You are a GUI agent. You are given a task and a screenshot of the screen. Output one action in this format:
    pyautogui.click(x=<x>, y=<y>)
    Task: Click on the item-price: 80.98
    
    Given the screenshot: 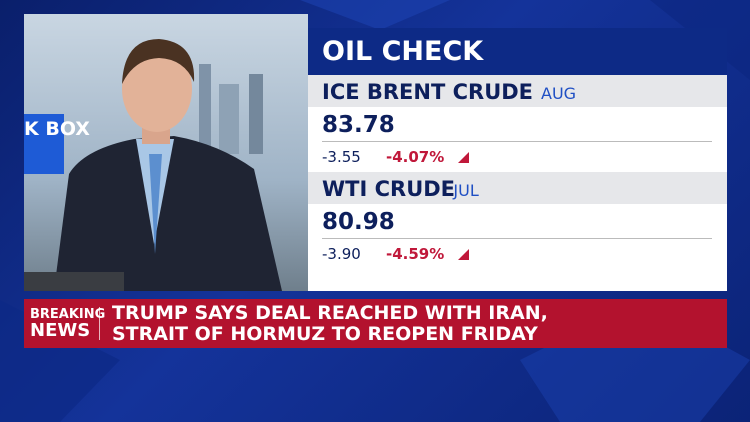 What is the action you would take?
    pyautogui.click(x=358, y=222)
    